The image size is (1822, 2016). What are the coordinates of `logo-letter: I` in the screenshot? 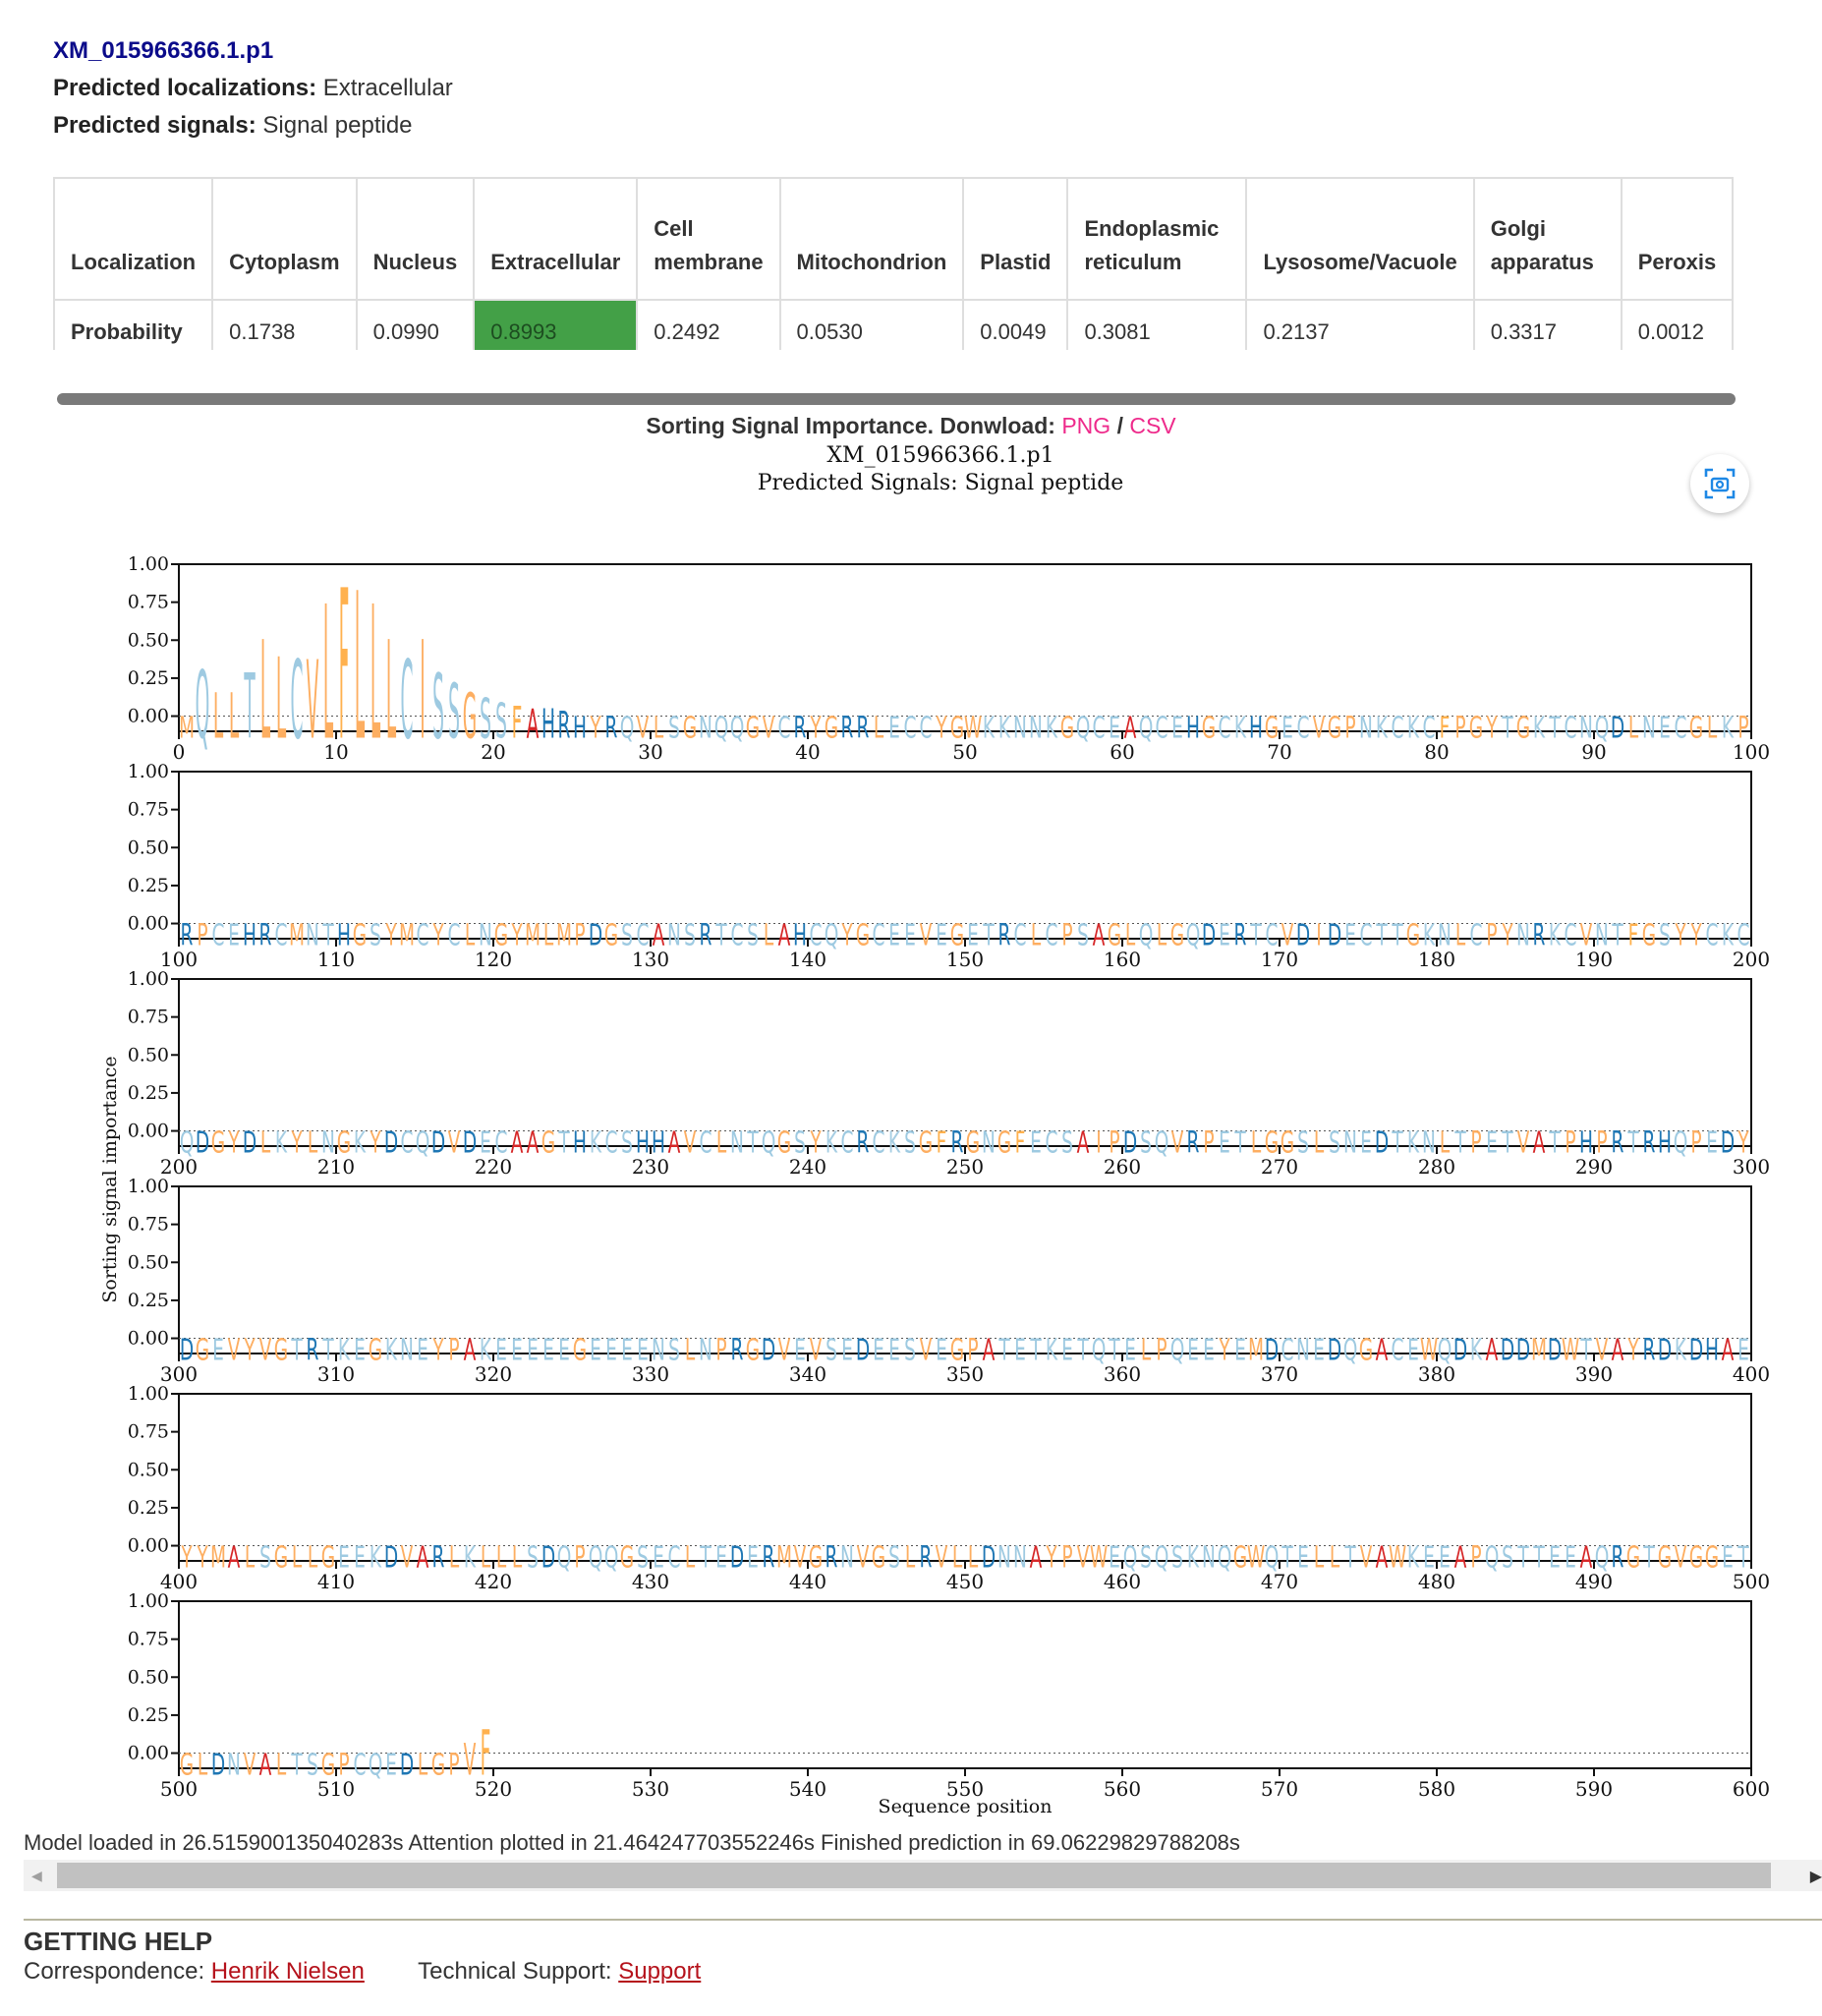 It's located at (1318, 935).